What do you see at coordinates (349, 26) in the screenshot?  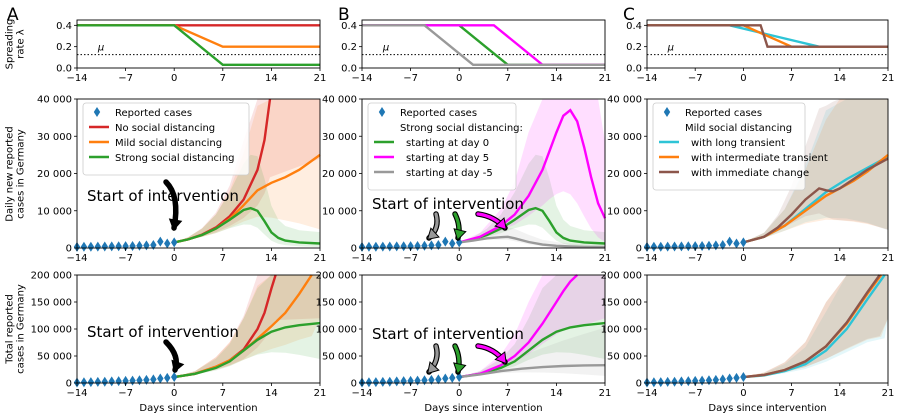 I see `y-tick-label: 0.4` at bounding box center [349, 26].